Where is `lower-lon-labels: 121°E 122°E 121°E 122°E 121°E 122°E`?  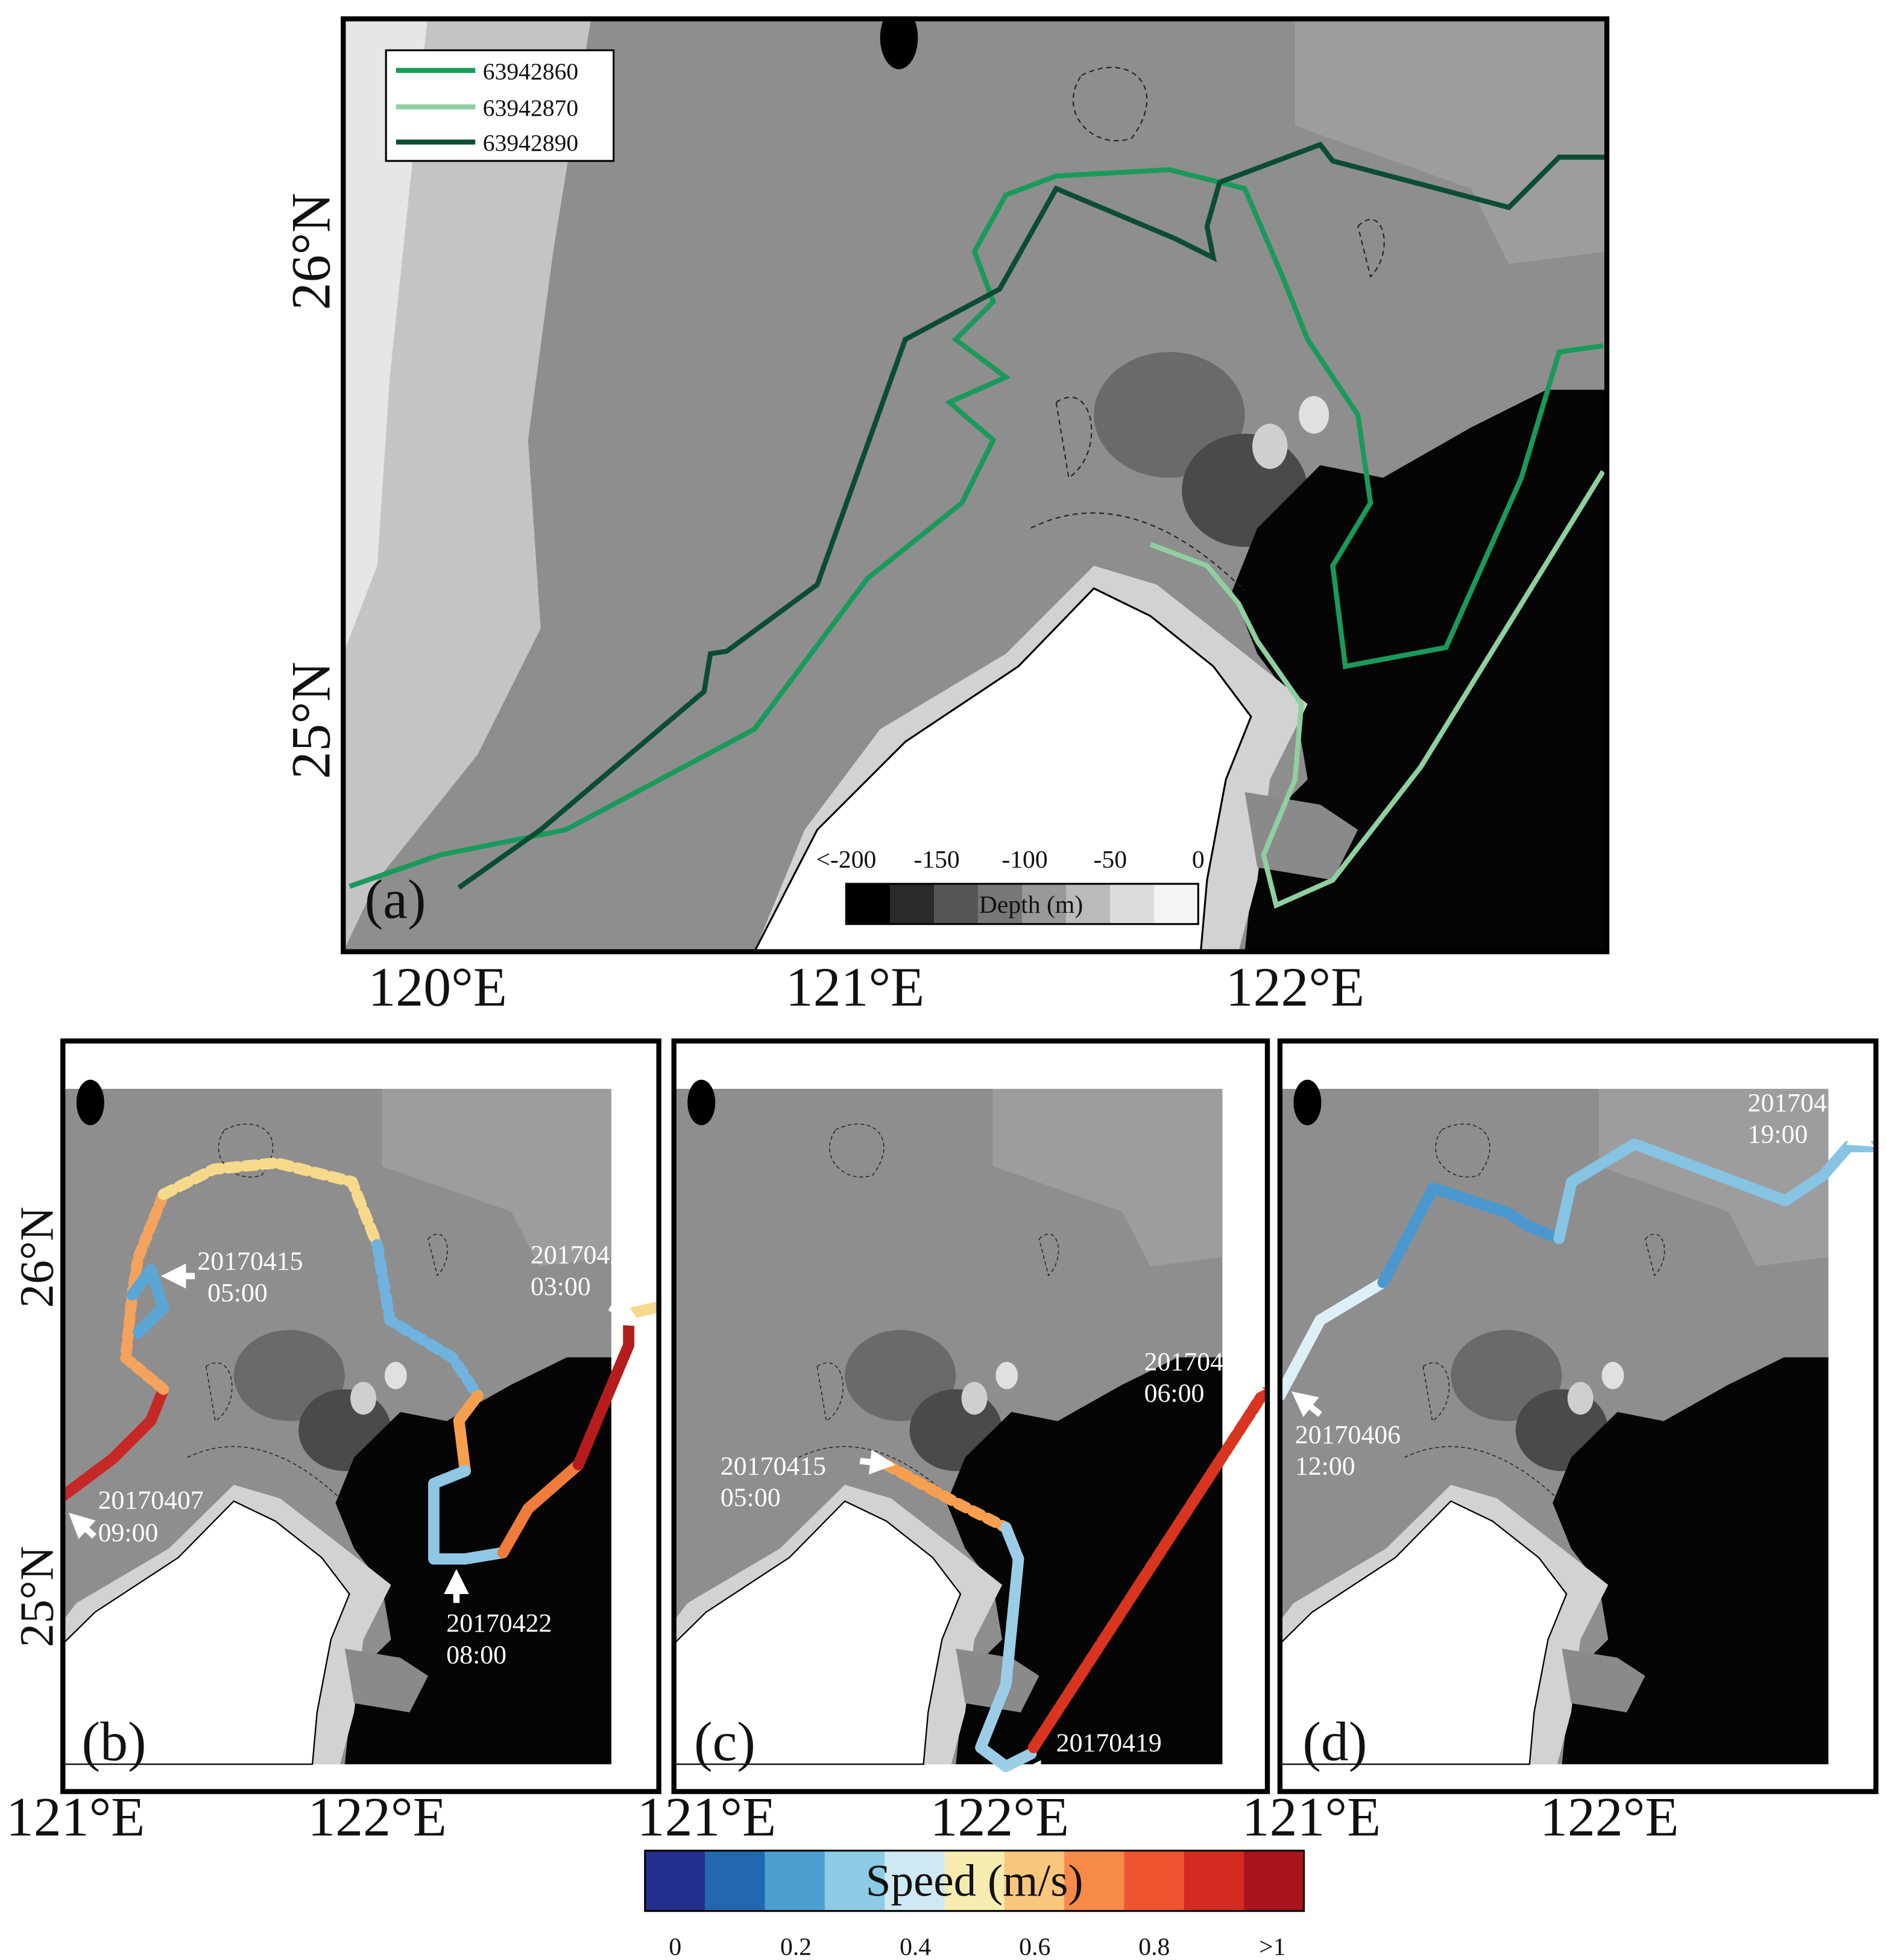
lower-lon-labels: 121°E 122°E 121°E 122°E 121°E 122°E is located at coordinates (842, 1817).